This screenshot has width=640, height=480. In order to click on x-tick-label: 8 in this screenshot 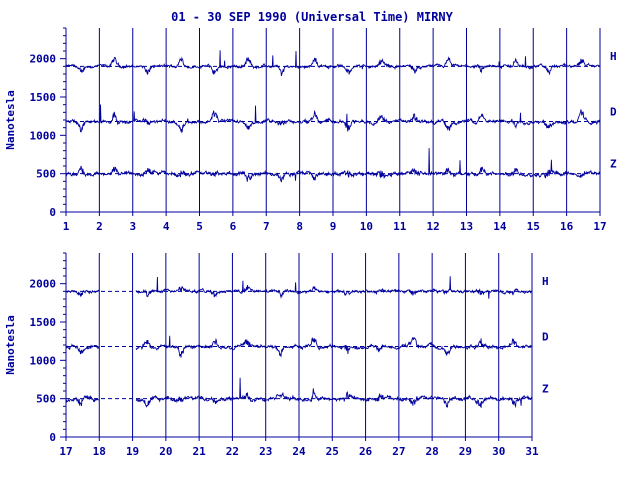, I will do `click(299, 226)`.